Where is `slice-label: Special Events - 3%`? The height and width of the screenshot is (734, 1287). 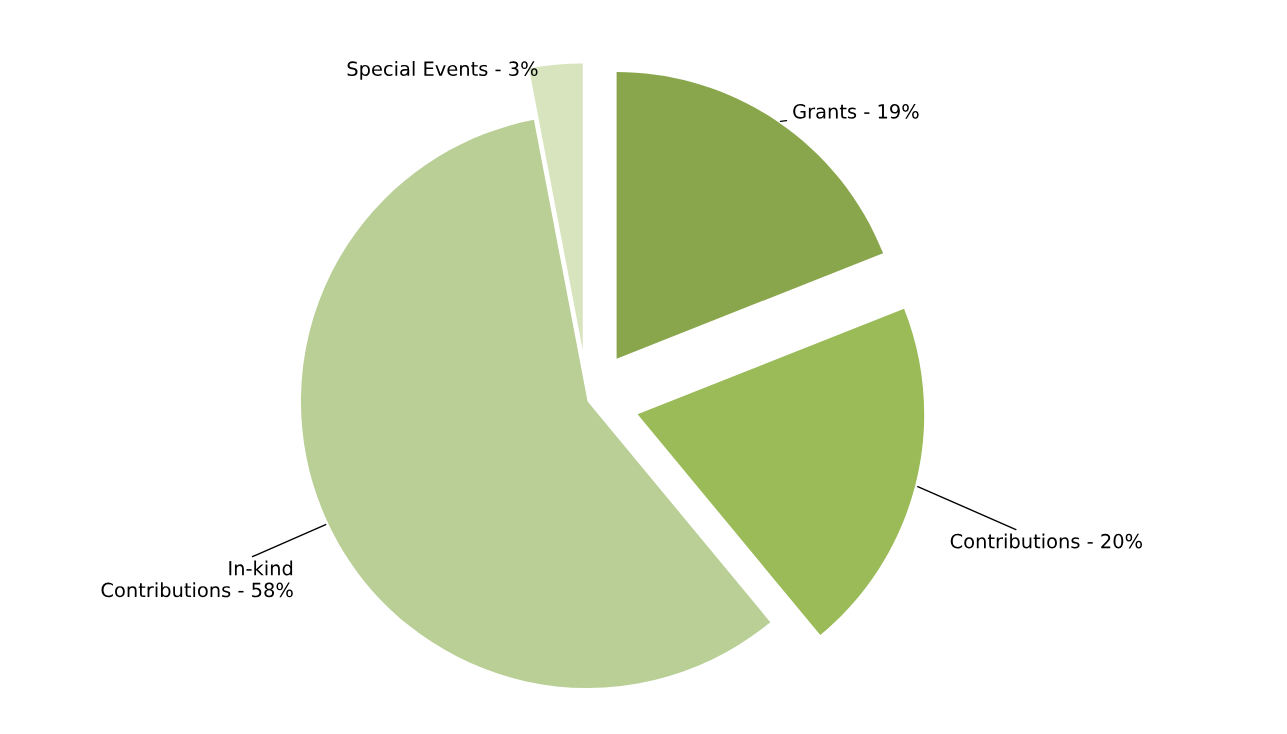 slice-label: Special Events - 3% is located at coordinates (442, 70).